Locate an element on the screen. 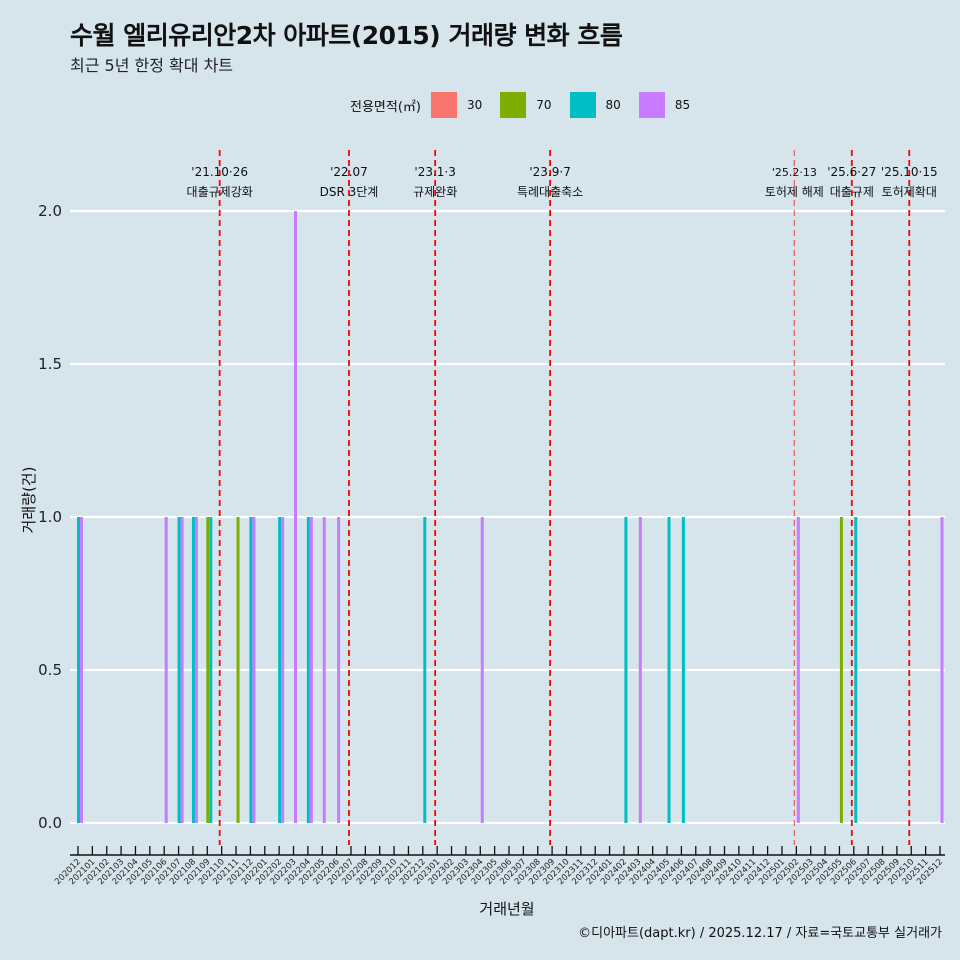 This screenshot has width=960, height=960. event-date: '21.10·26 is located at coordinates (219, 172).